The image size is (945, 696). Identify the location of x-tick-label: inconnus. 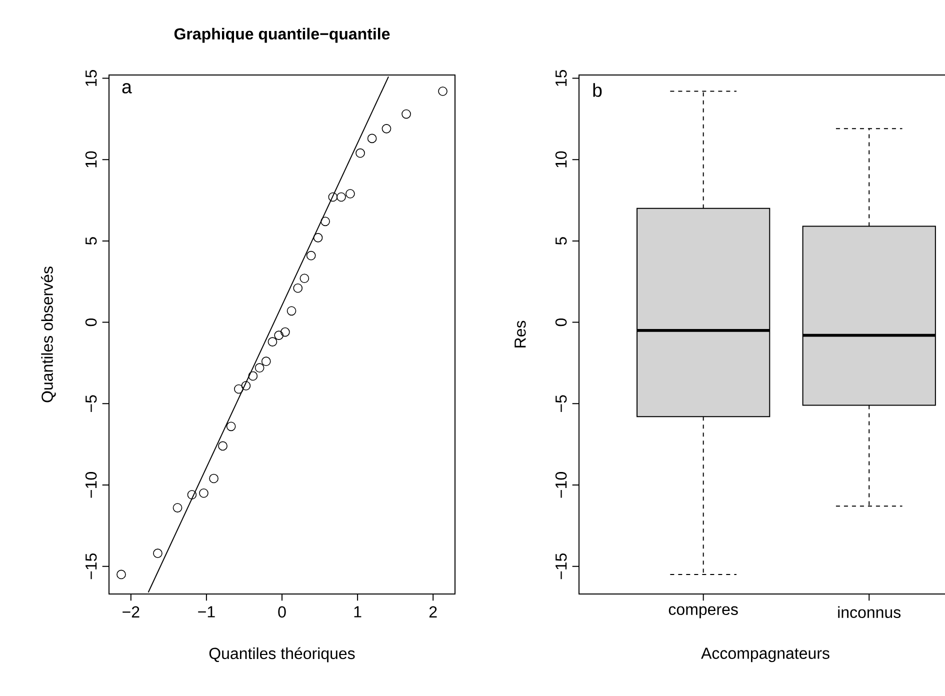
(869, 612).